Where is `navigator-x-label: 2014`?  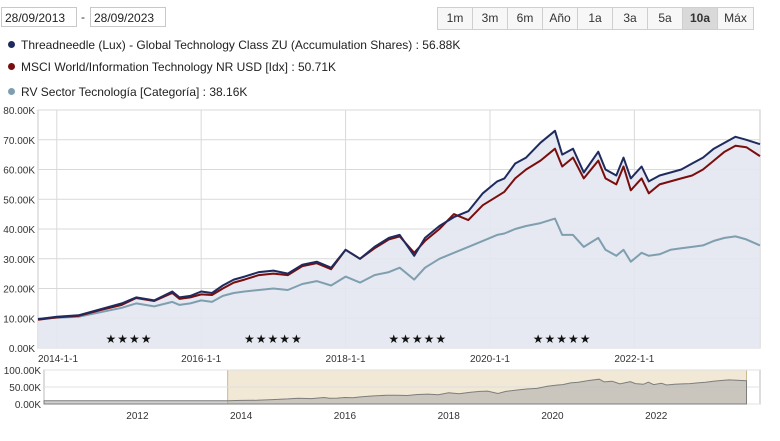
navigator-x-label: 2014 is located at coordinates (241, 416).